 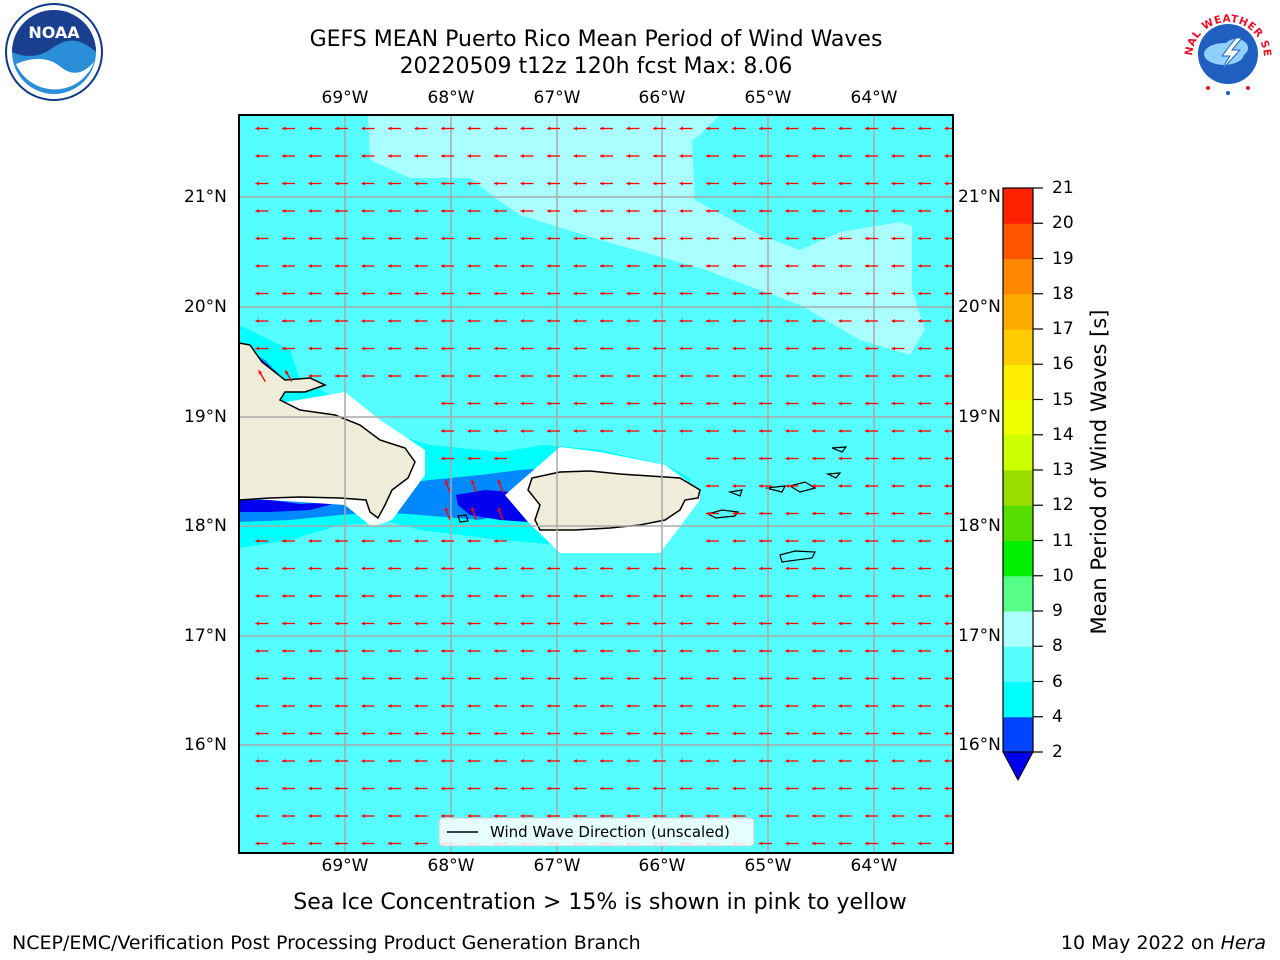 I want to click on colorbar-tick-label: 13, so click(x=1063, y=470).